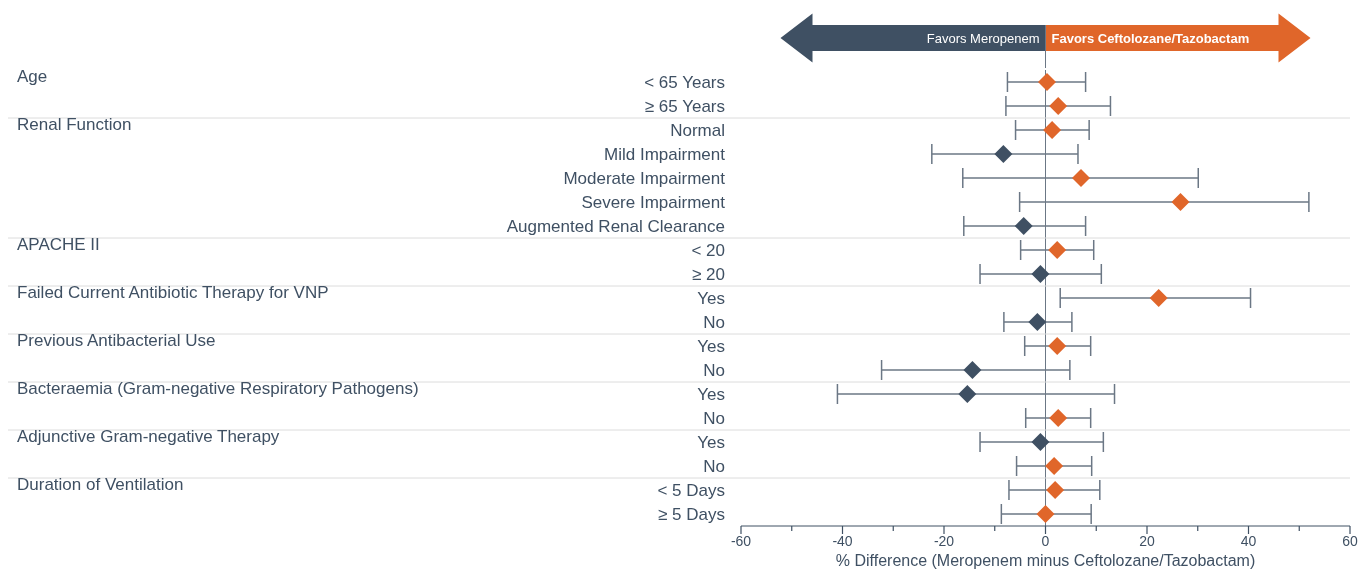 The width and height of the screenshot is (1371, 584). Describe the element at coordinates (148, 437) in the screenshot. I see `text: Adjunctive Gram-negative Therapy` at that location.